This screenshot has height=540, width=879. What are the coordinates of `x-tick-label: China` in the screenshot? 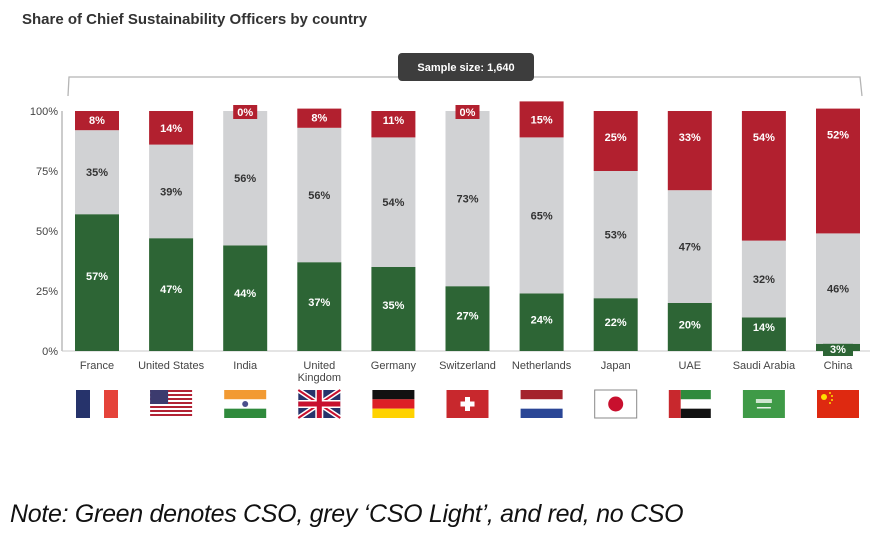 It's located at (839, 366).